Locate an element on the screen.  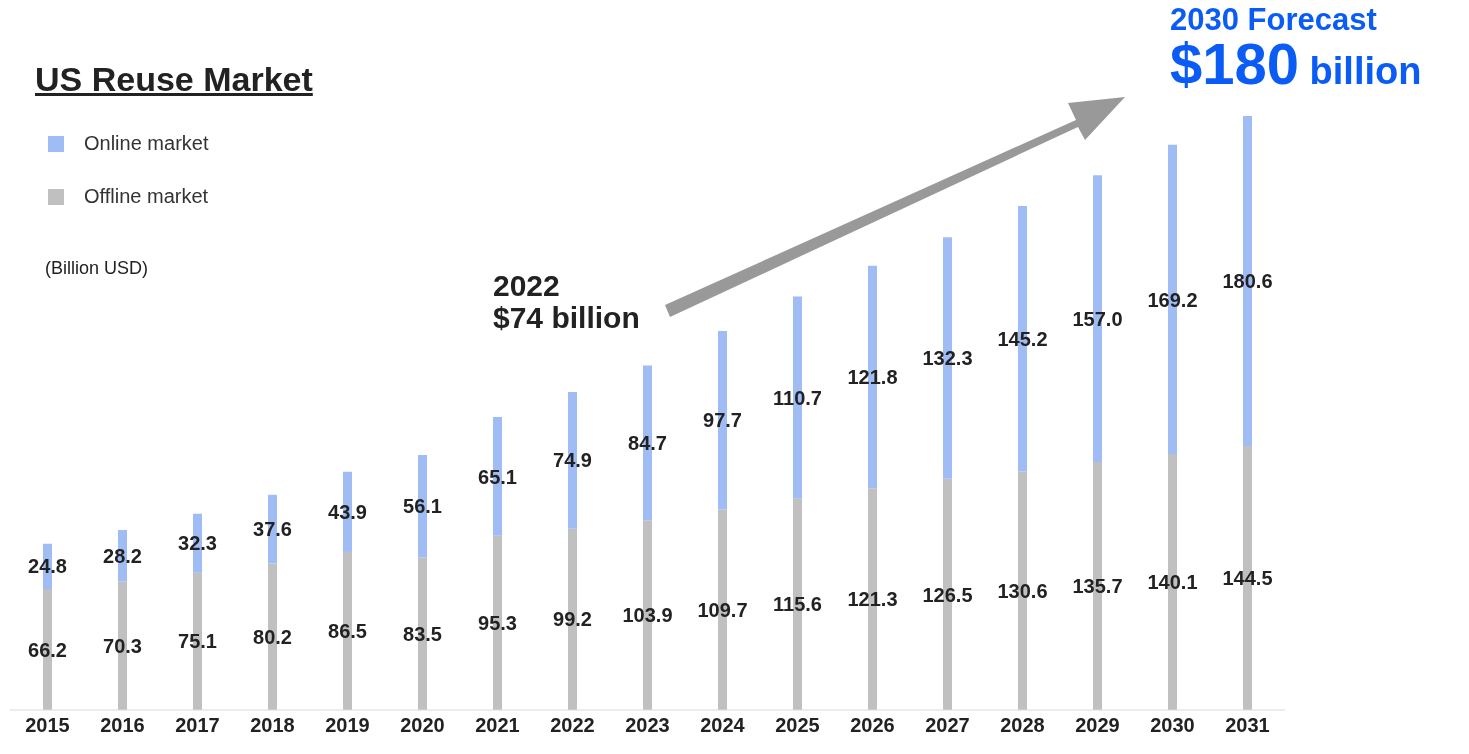
x-tick-label: 2018 is located at coordinates (272, 725).